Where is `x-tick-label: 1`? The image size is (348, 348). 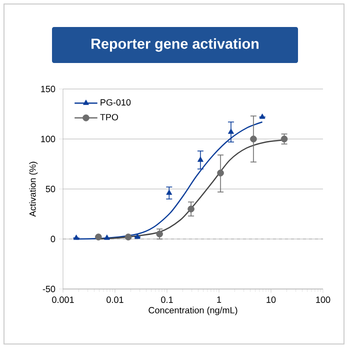
x-tick-label: 1 is located at coordinates (219, 299).